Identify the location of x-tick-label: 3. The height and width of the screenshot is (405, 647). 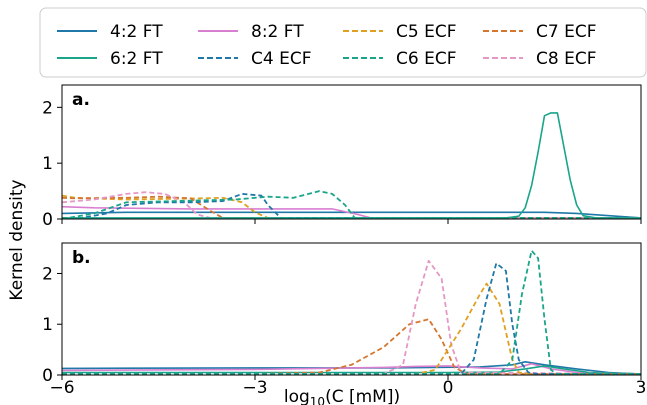
(641, 388).